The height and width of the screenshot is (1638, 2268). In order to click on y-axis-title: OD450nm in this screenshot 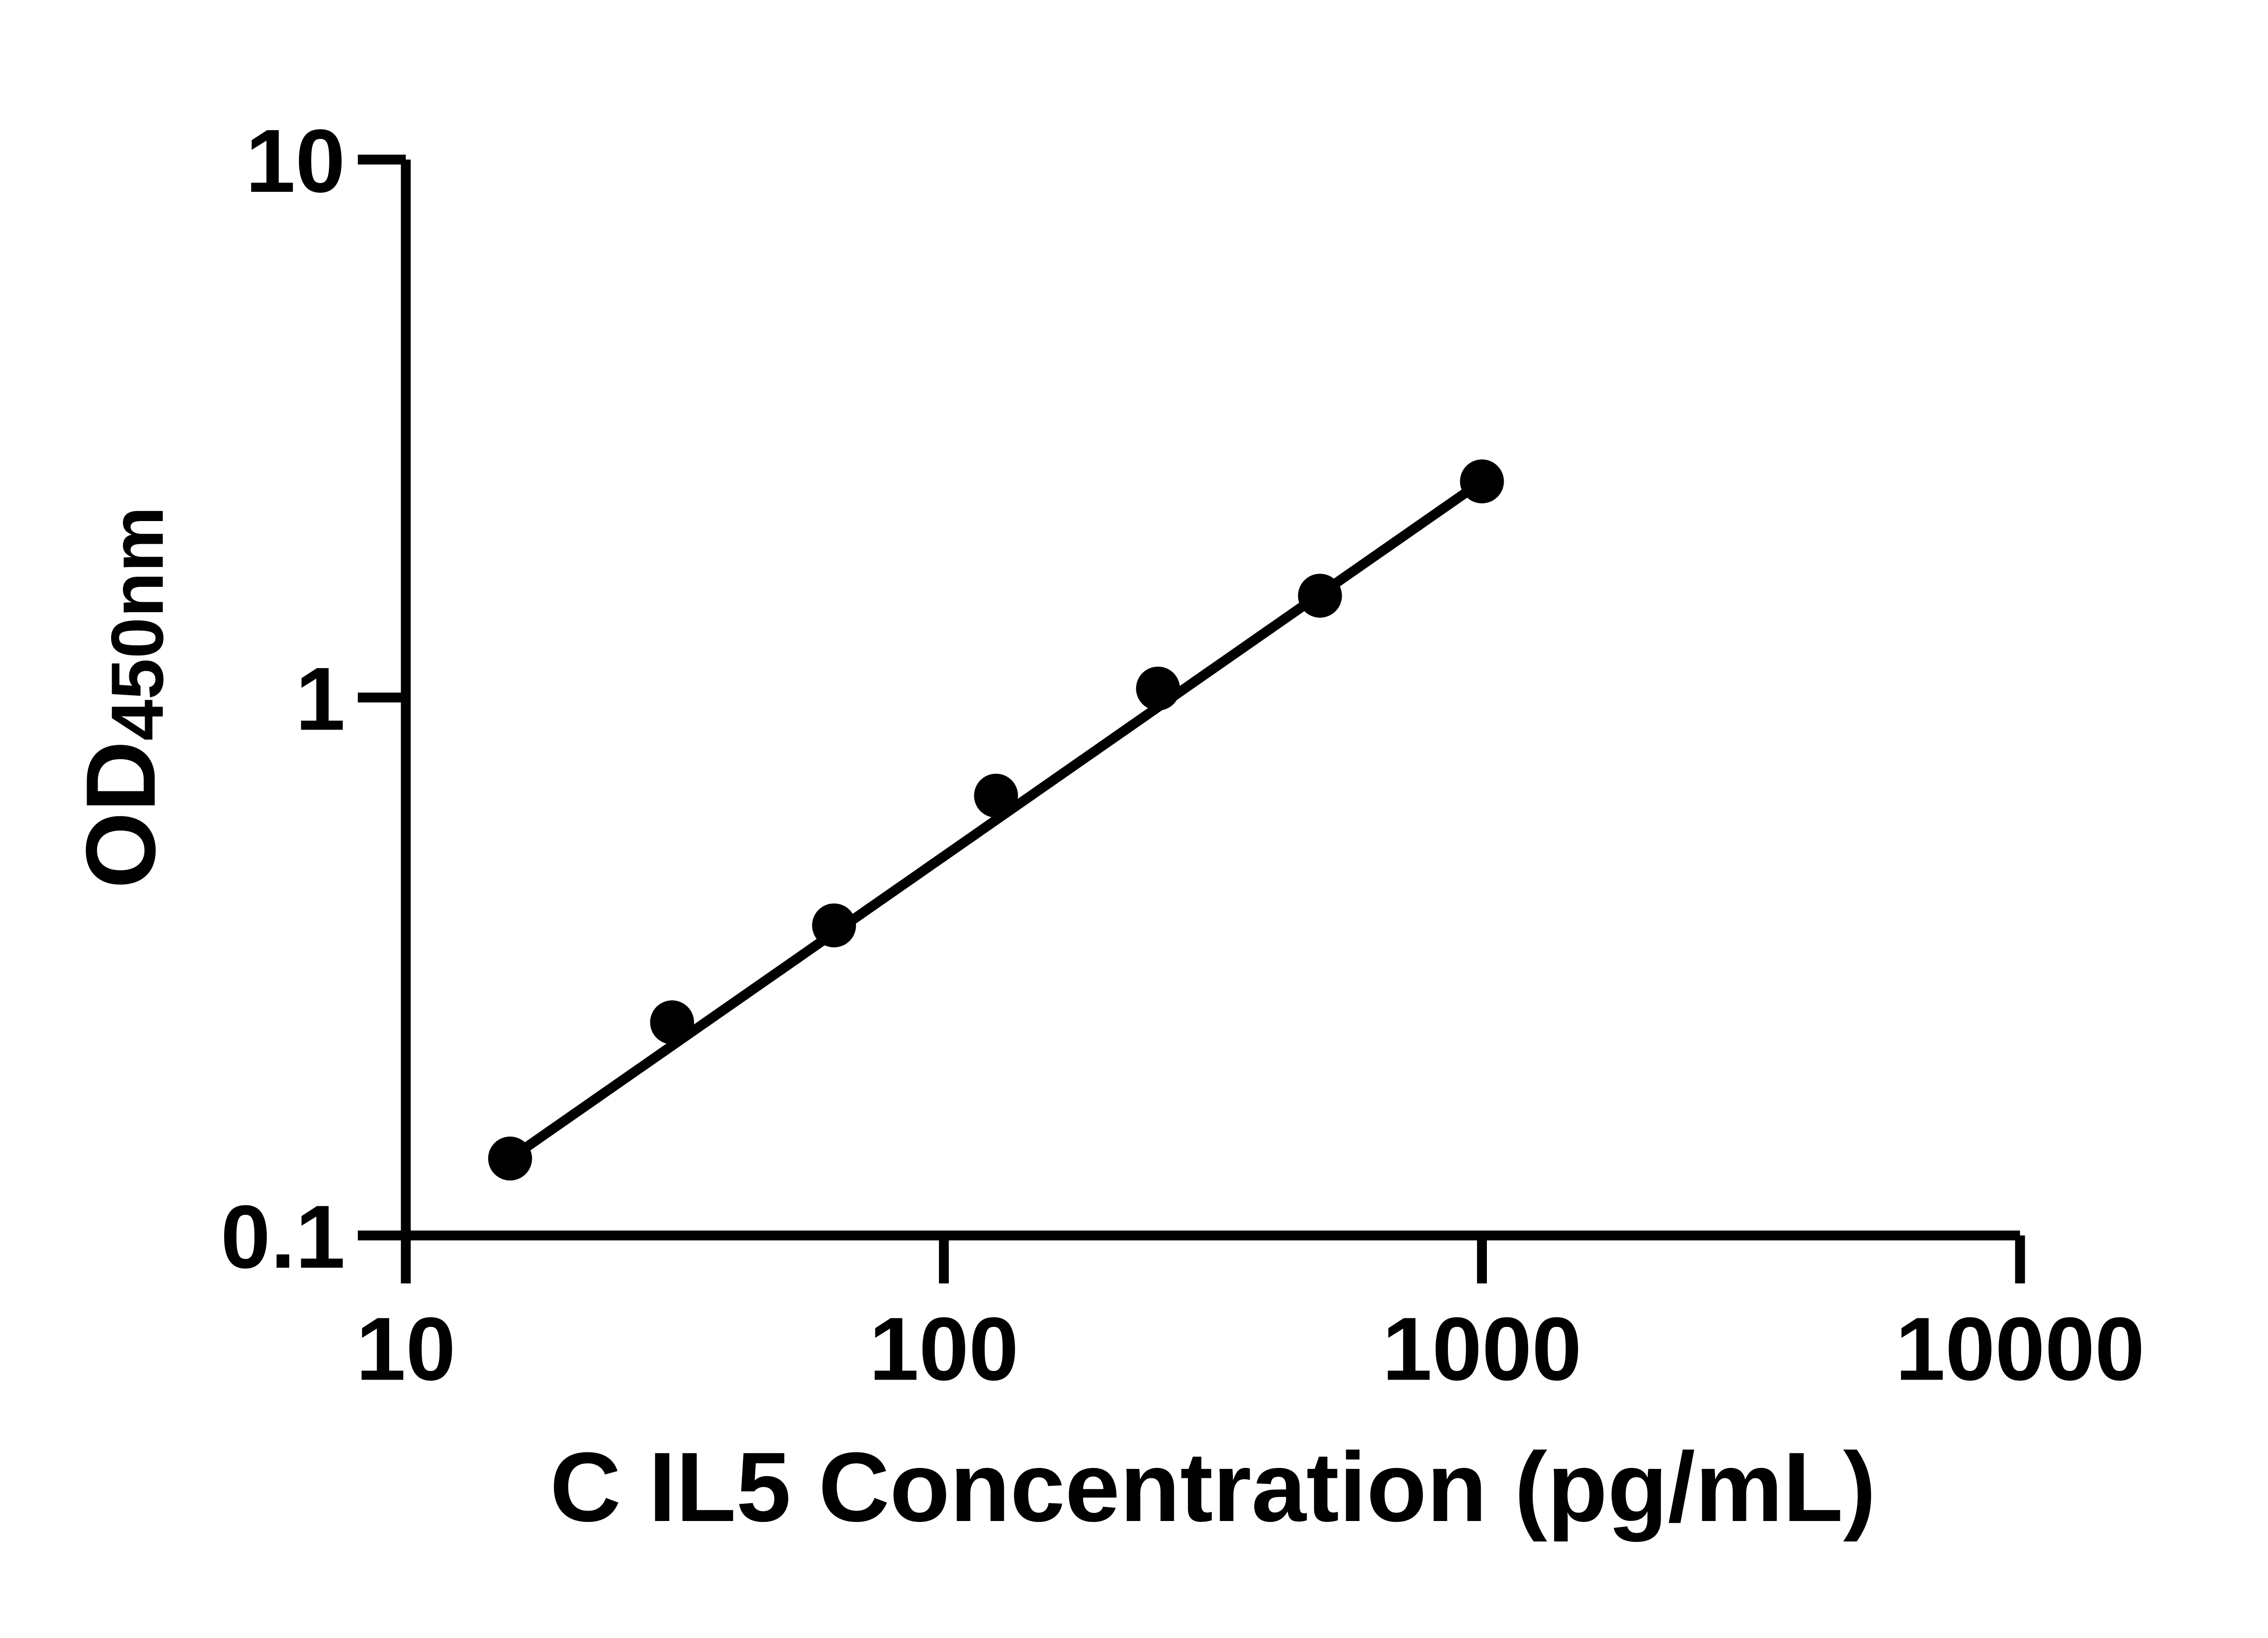, I will do `click(123, 698)`.